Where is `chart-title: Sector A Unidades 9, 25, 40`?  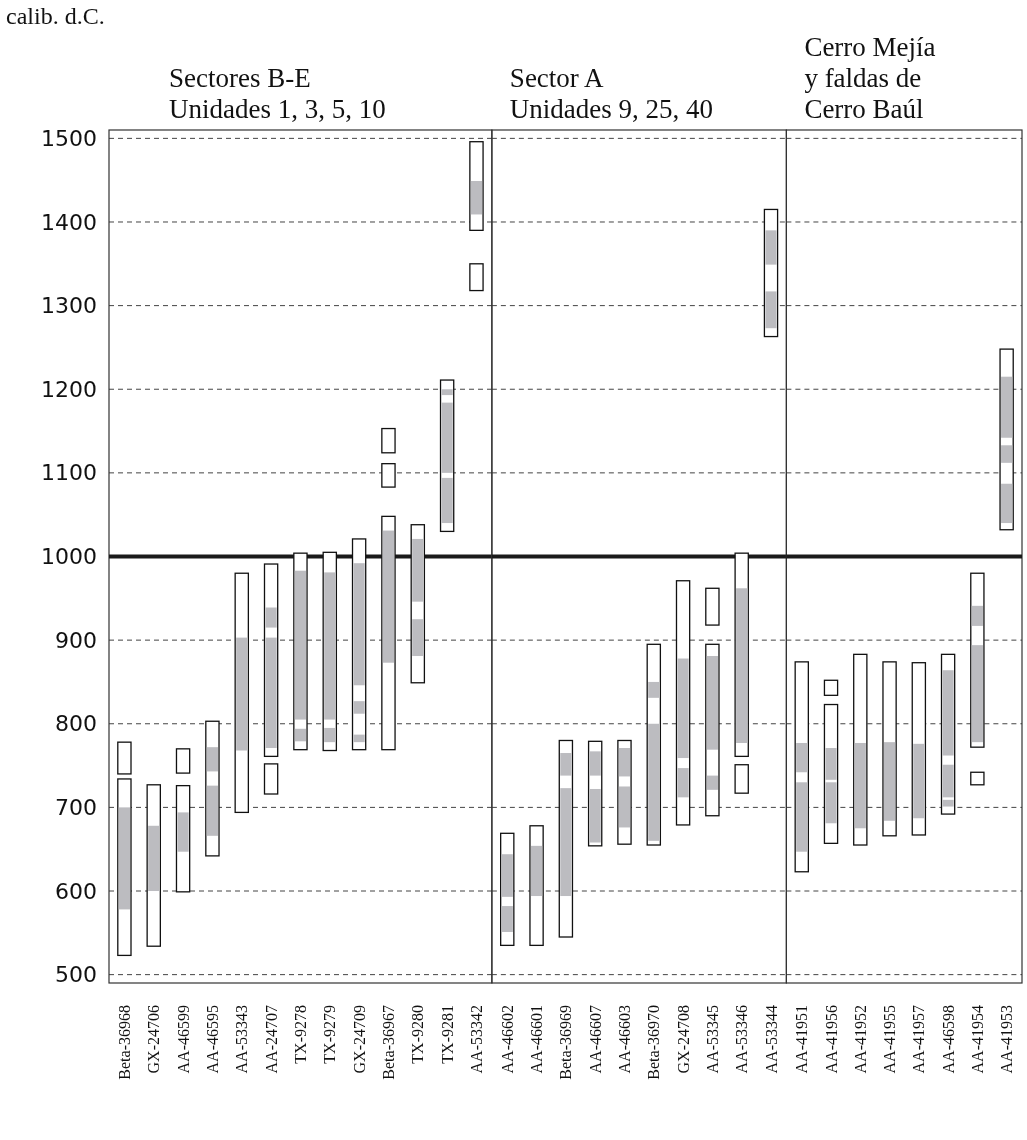 chart-title: Sector A Unidades 9, 25, 40 is located at coordinates (611, 93).